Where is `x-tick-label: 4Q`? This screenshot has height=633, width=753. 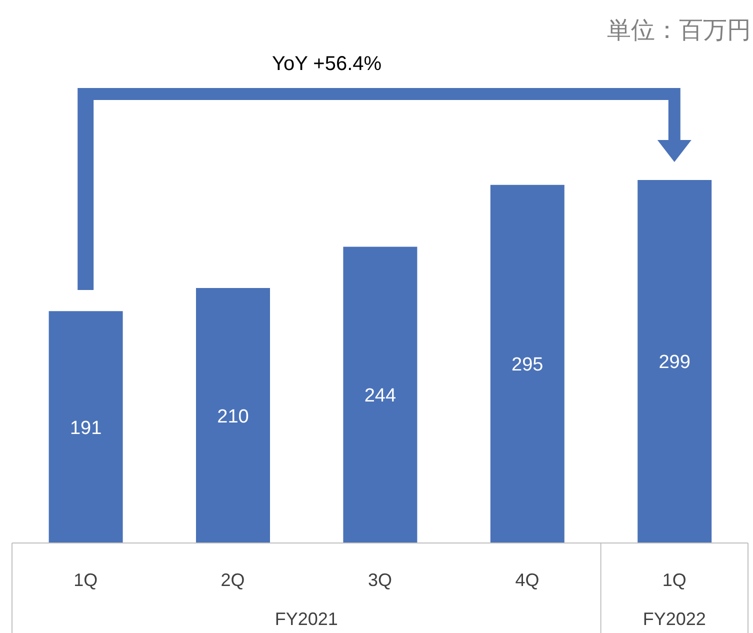 x-tick-label: 4Q is located at coordinates (527, 580).